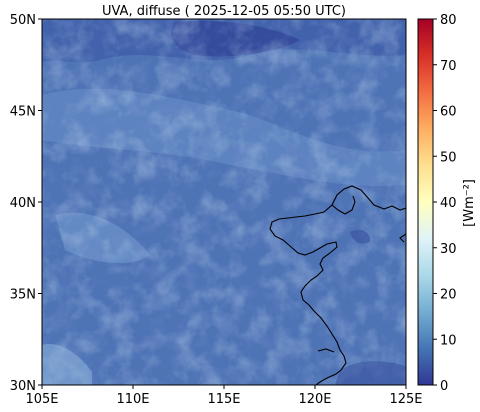 The width and height of the screenshot is (480, 412). I want to click on coastline-peninsula, so click(343, 205).